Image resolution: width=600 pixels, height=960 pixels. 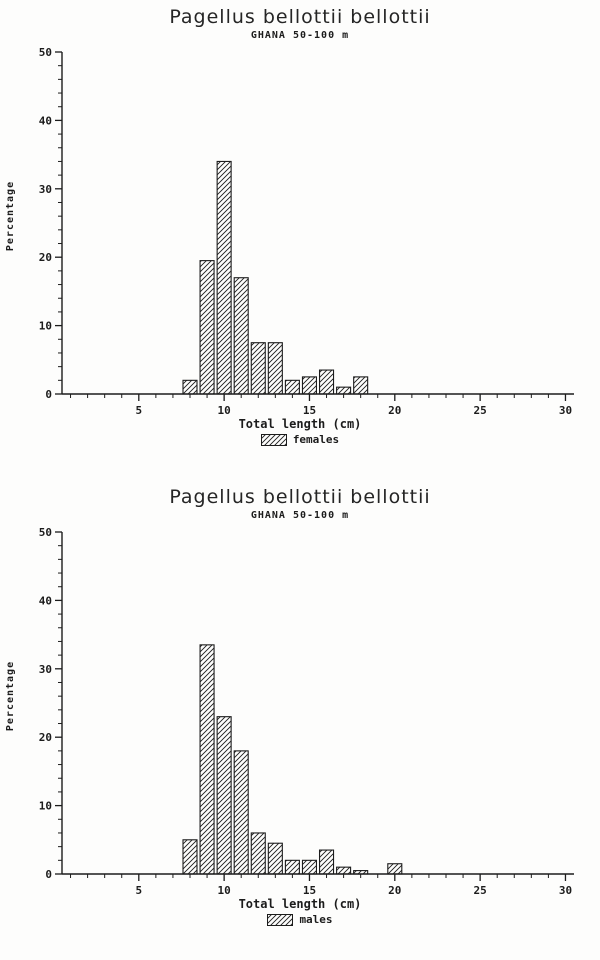 I want to click on legend: males, so click(x=300, y=919).